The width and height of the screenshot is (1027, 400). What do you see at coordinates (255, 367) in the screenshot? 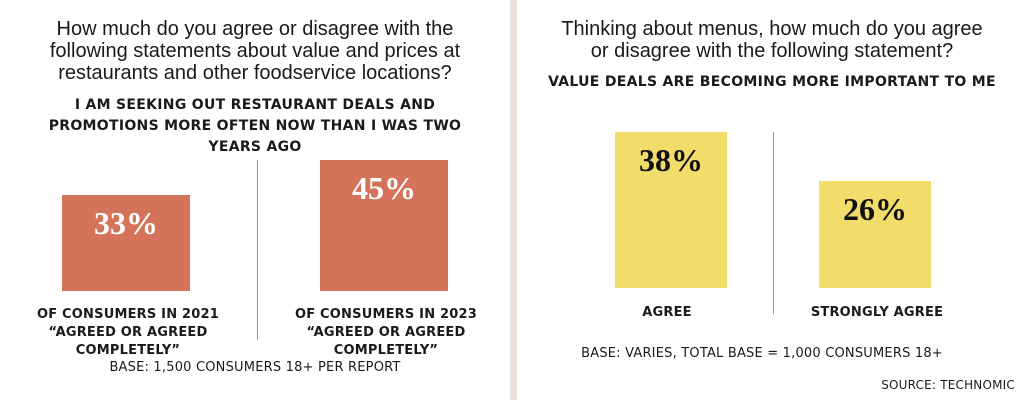
I see `left-chart-base-note: BASE: 1,500 CONSUMERS 18+ PER REPORT` at bounding box center [255, 367].